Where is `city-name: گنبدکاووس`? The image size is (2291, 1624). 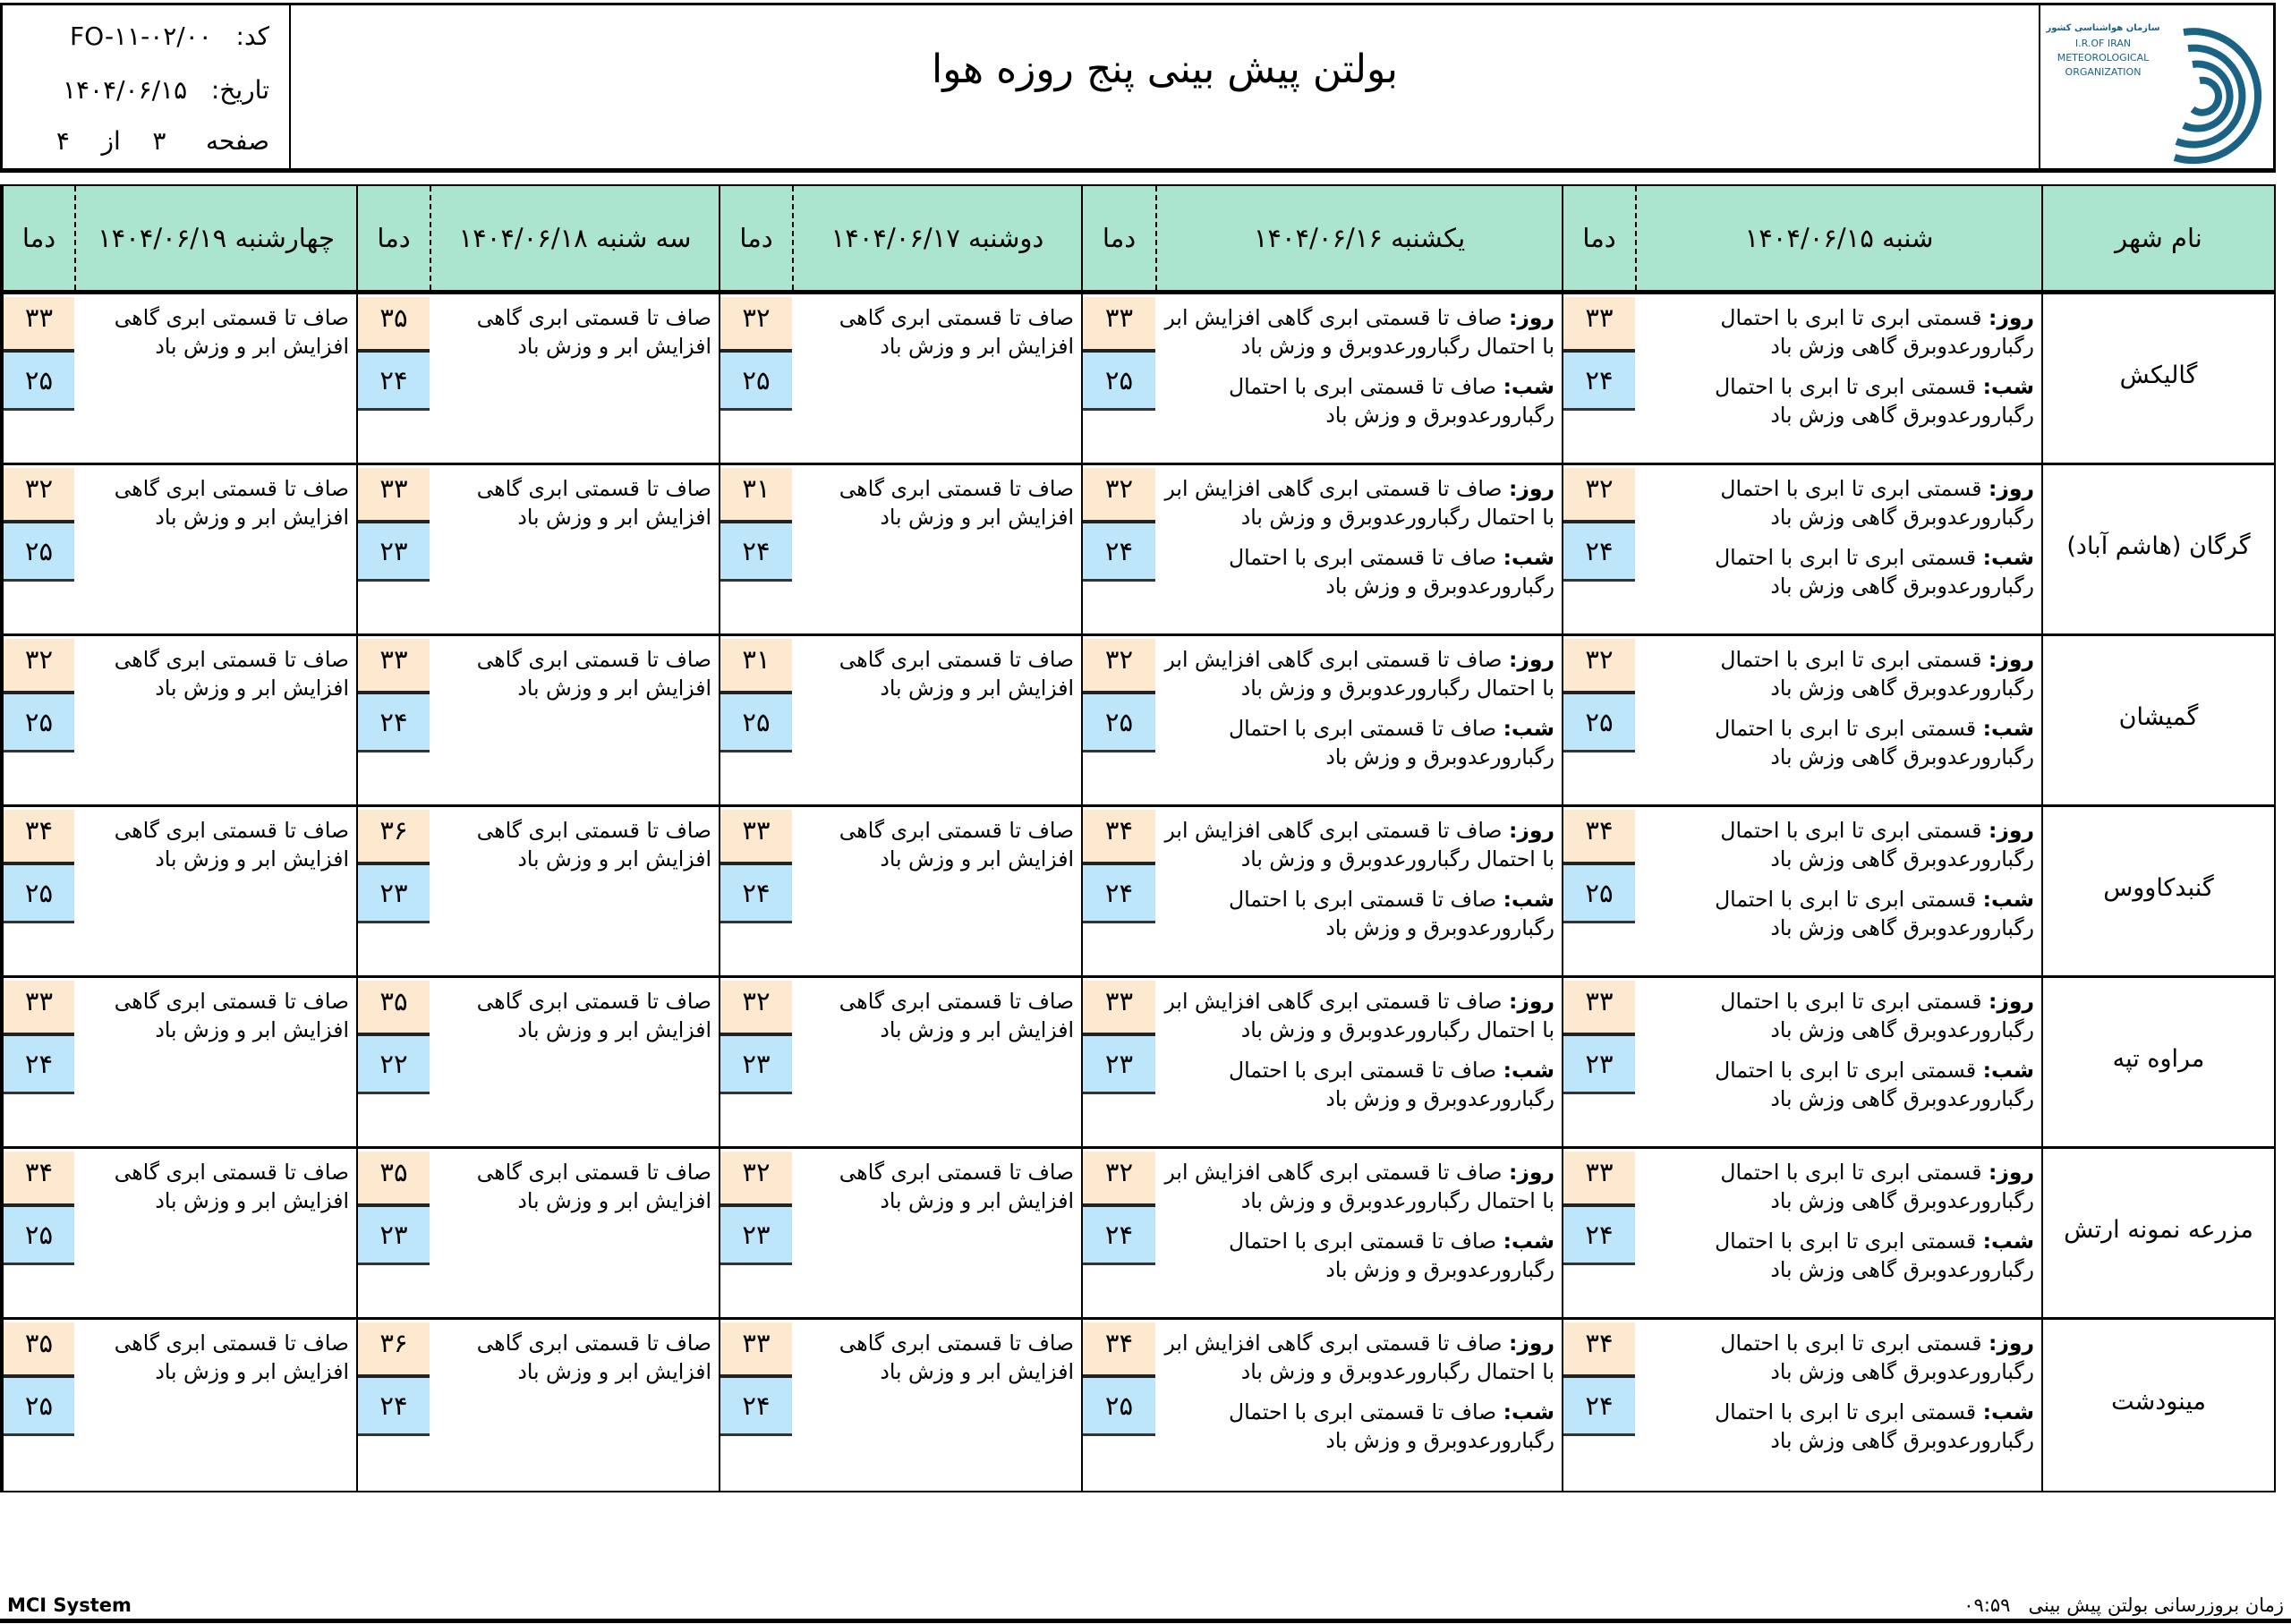 city-name: گنبدکاووس is located at coordinates (2157, 891).